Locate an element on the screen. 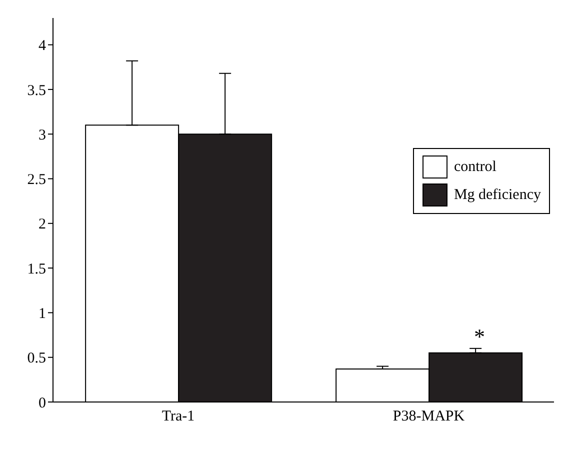 The image size is (572, 450). annotation: * is located at coordinates (479, 336).